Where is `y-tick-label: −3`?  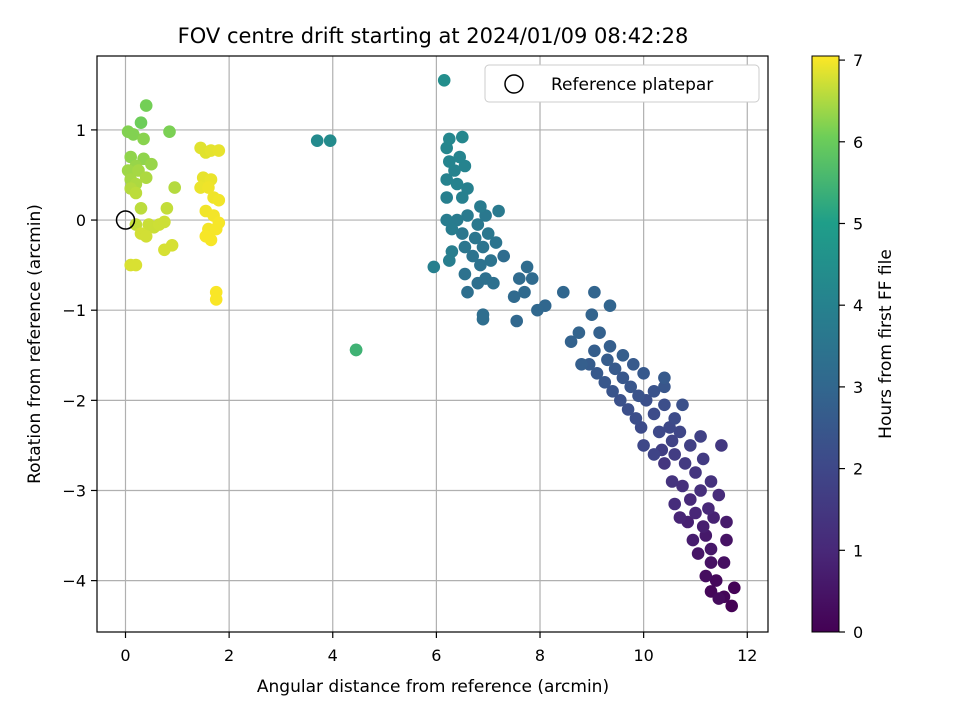 y-tick-label: −3 is located at coordinates (74, 490).